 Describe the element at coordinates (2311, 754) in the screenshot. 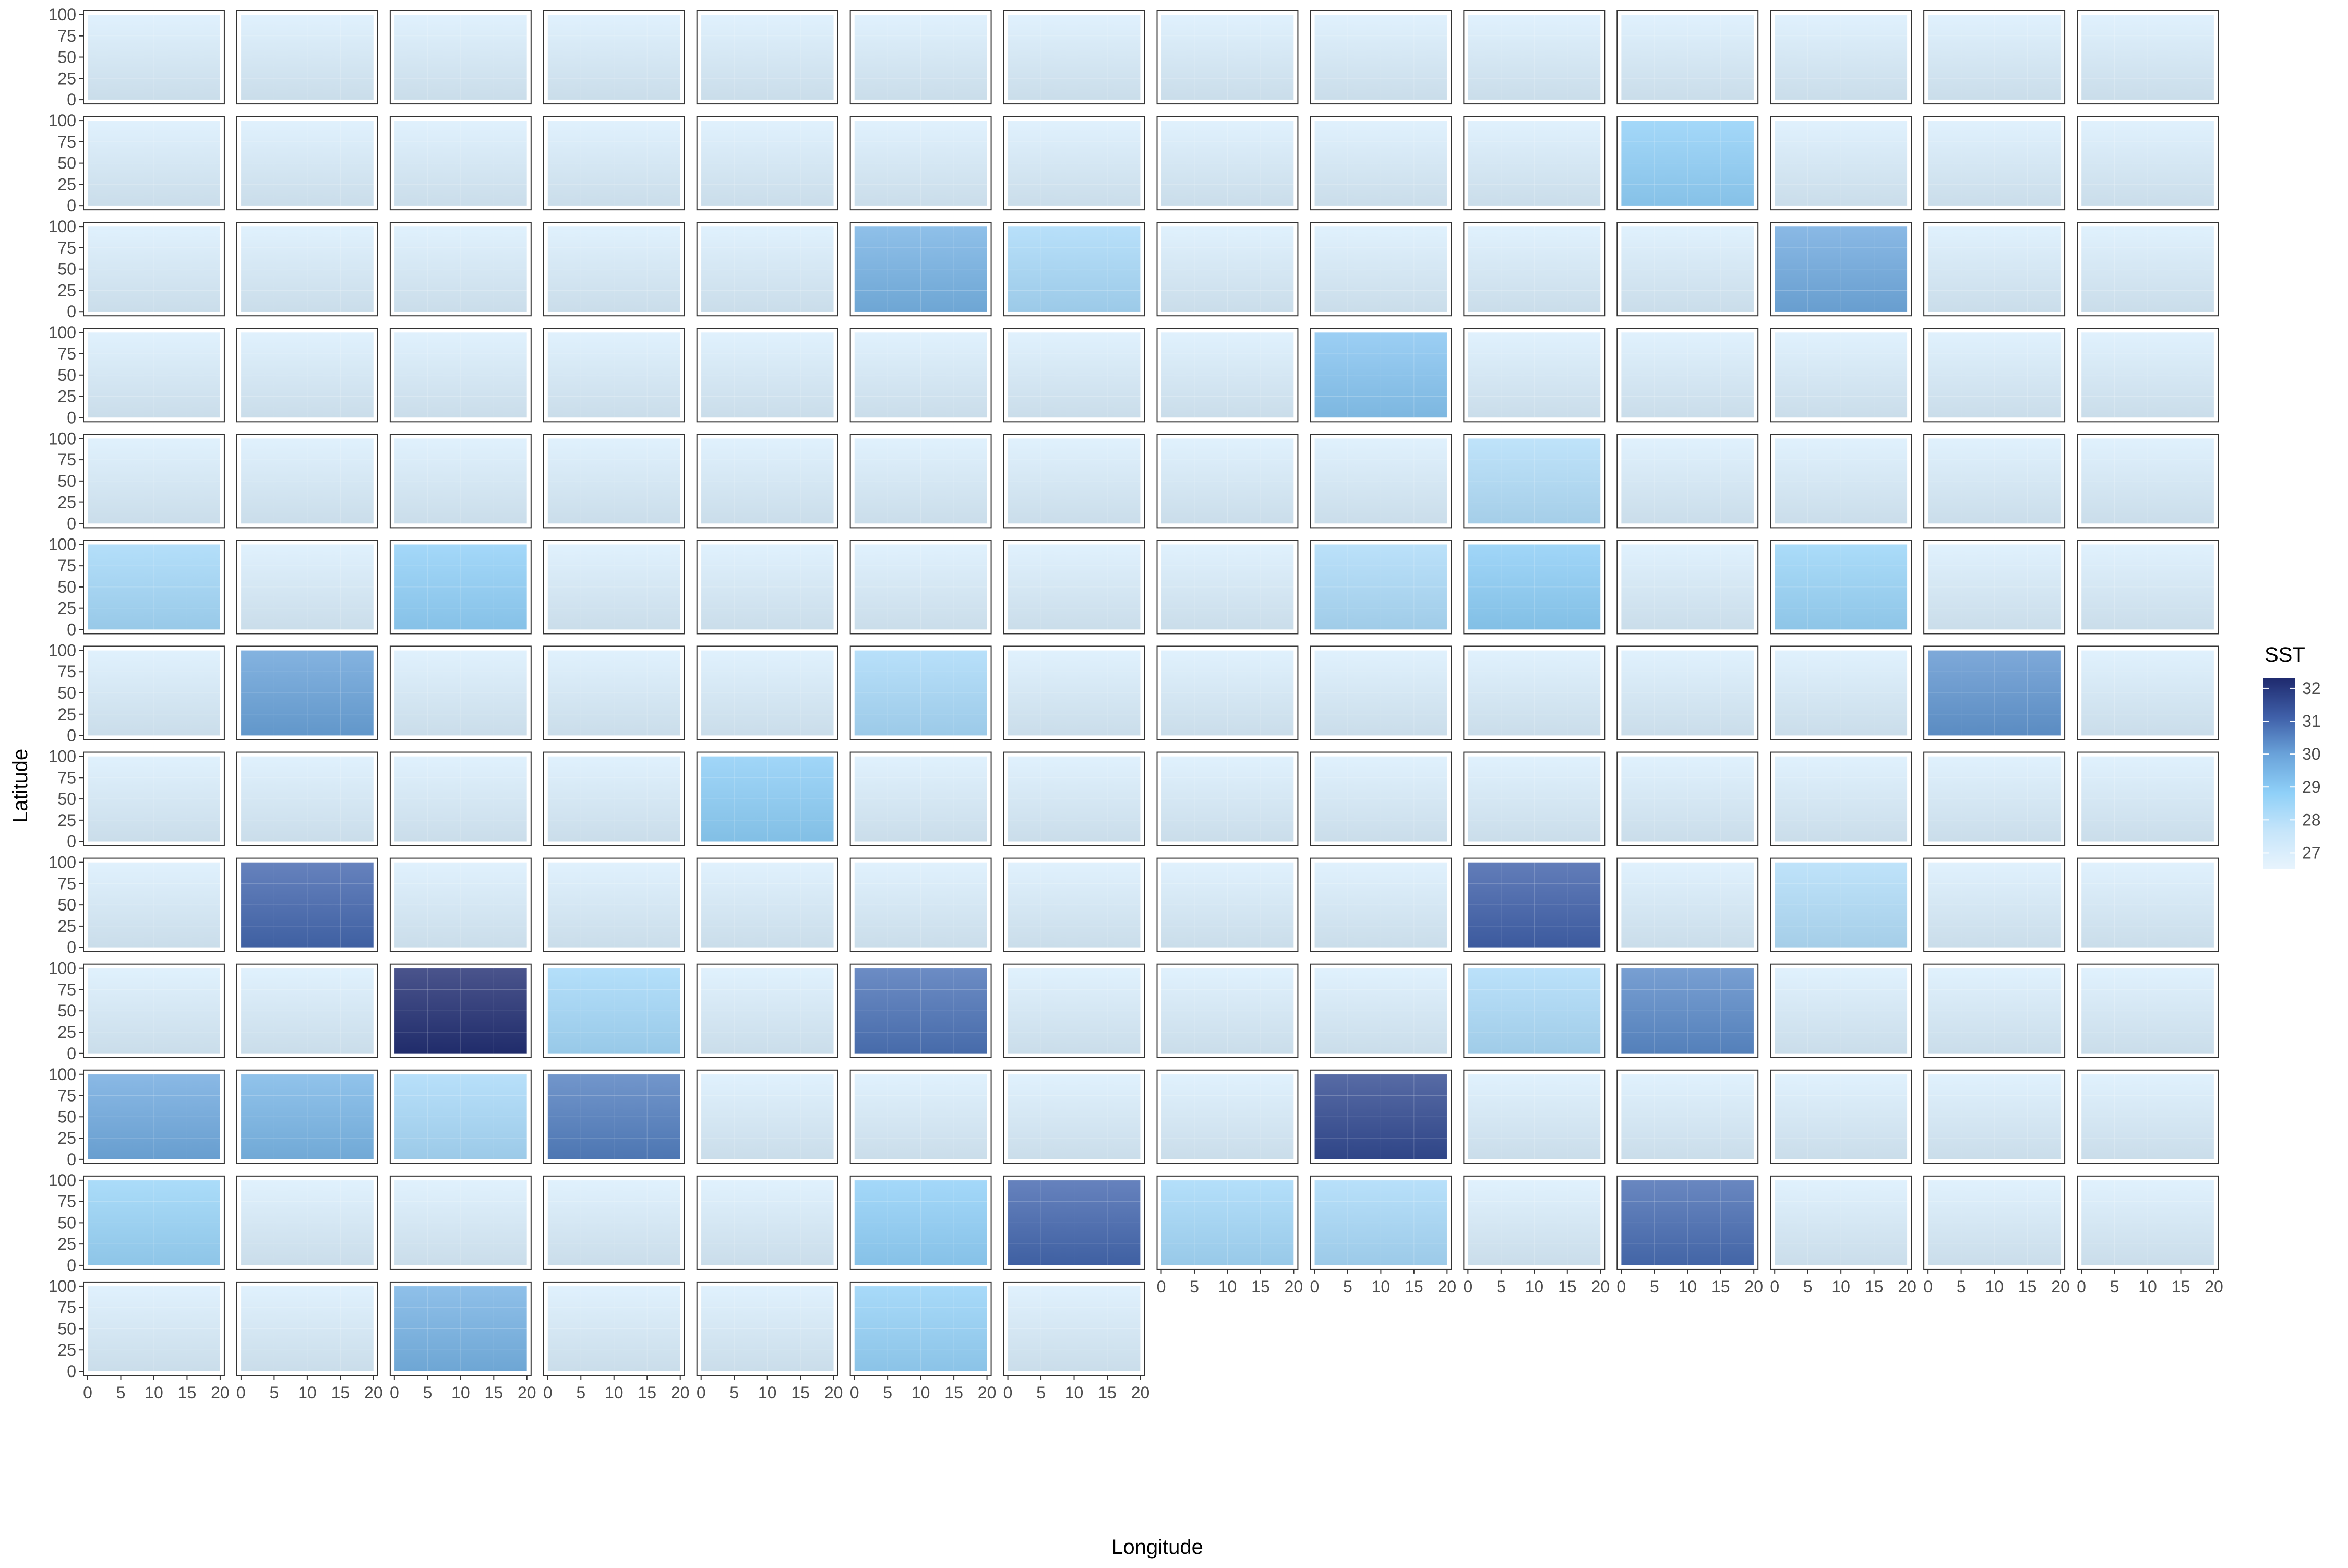

I see `legend-tick-label: 30` at that location.